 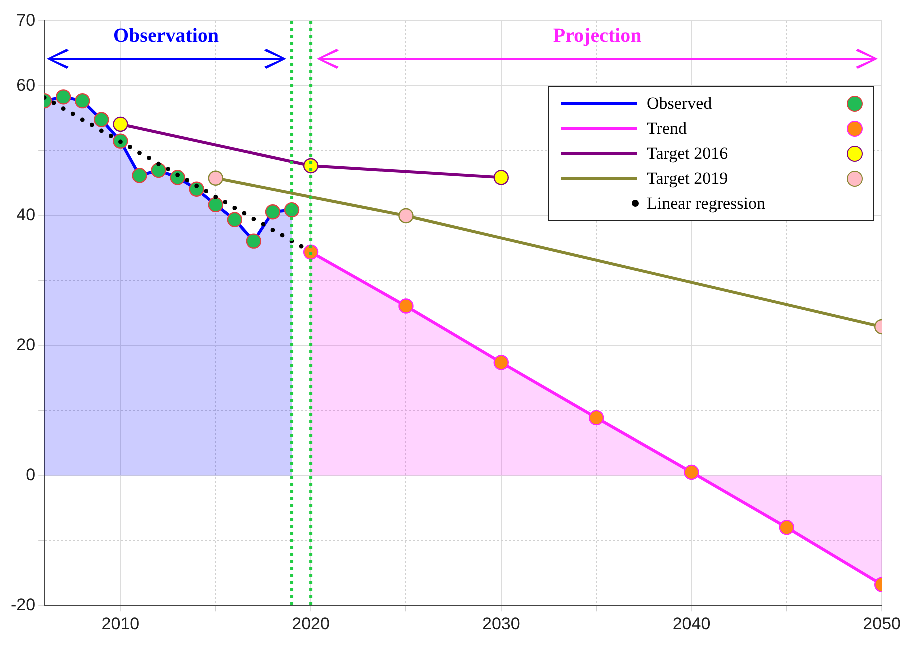 I want to click on y-tick-label: 70, so click(x=26, y=20).